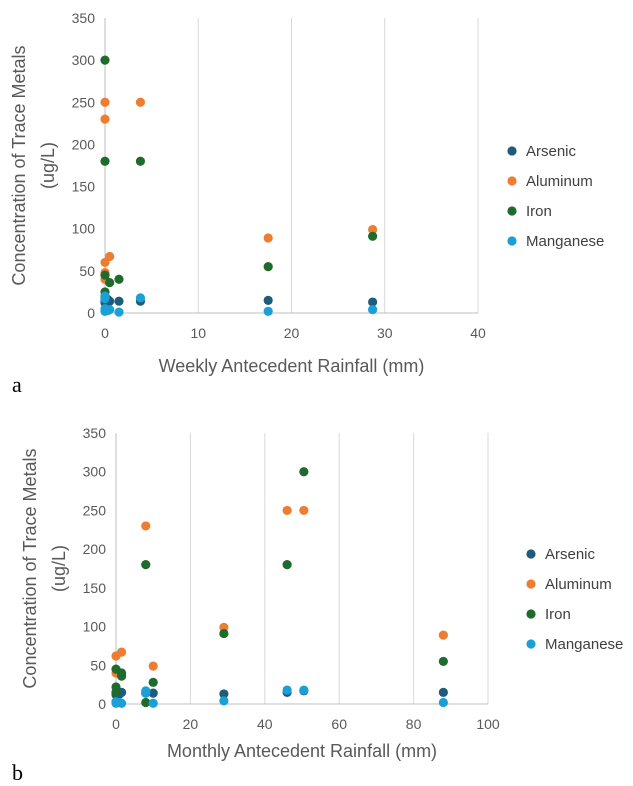 The height and width of the screenshot is (786, 633). Describe the element at coordinates (488, 724) in the screenshot. I see `x-tick-label: 100` at that location.